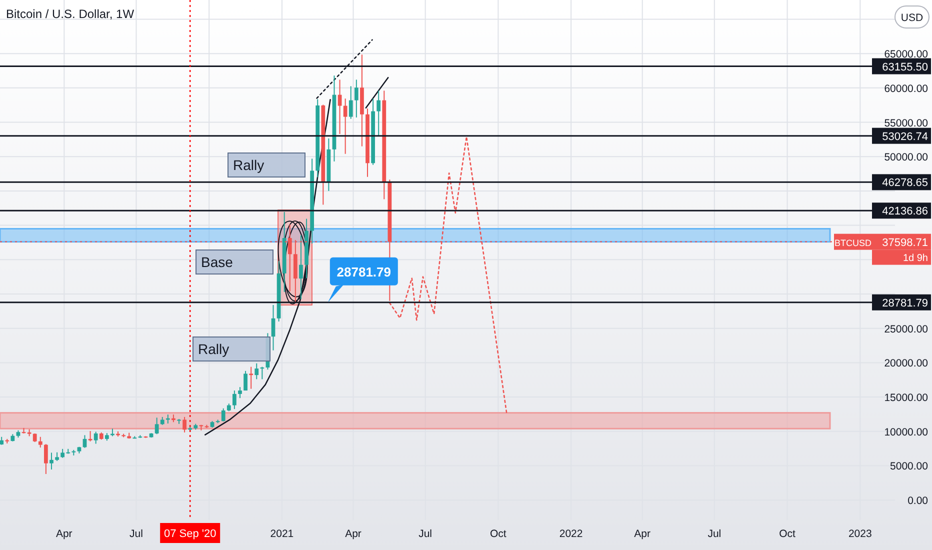 This screenshot has height=550, width=932. What do you see at coordinates (853, 243) in the screenshot?
I see `annotation: BTCUSD` at bounding box center [853, 243].